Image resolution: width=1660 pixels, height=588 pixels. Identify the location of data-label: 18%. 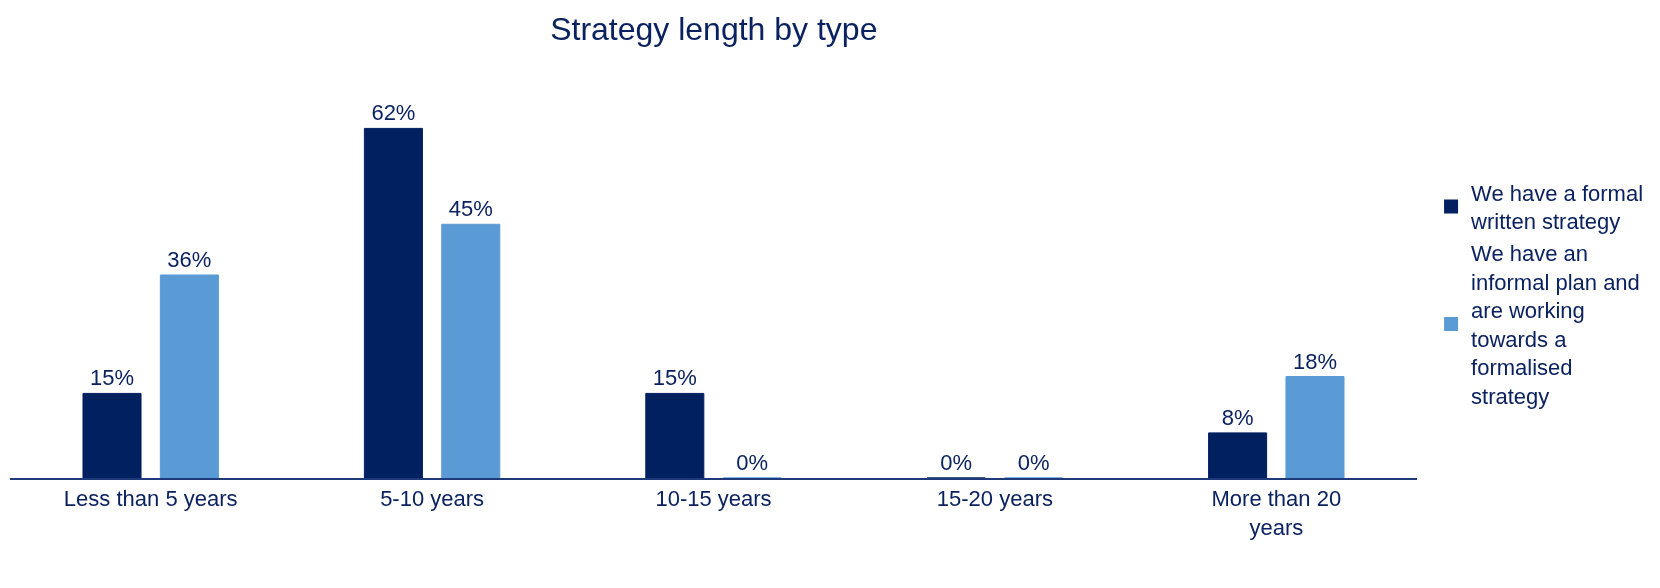
(1315, 361).